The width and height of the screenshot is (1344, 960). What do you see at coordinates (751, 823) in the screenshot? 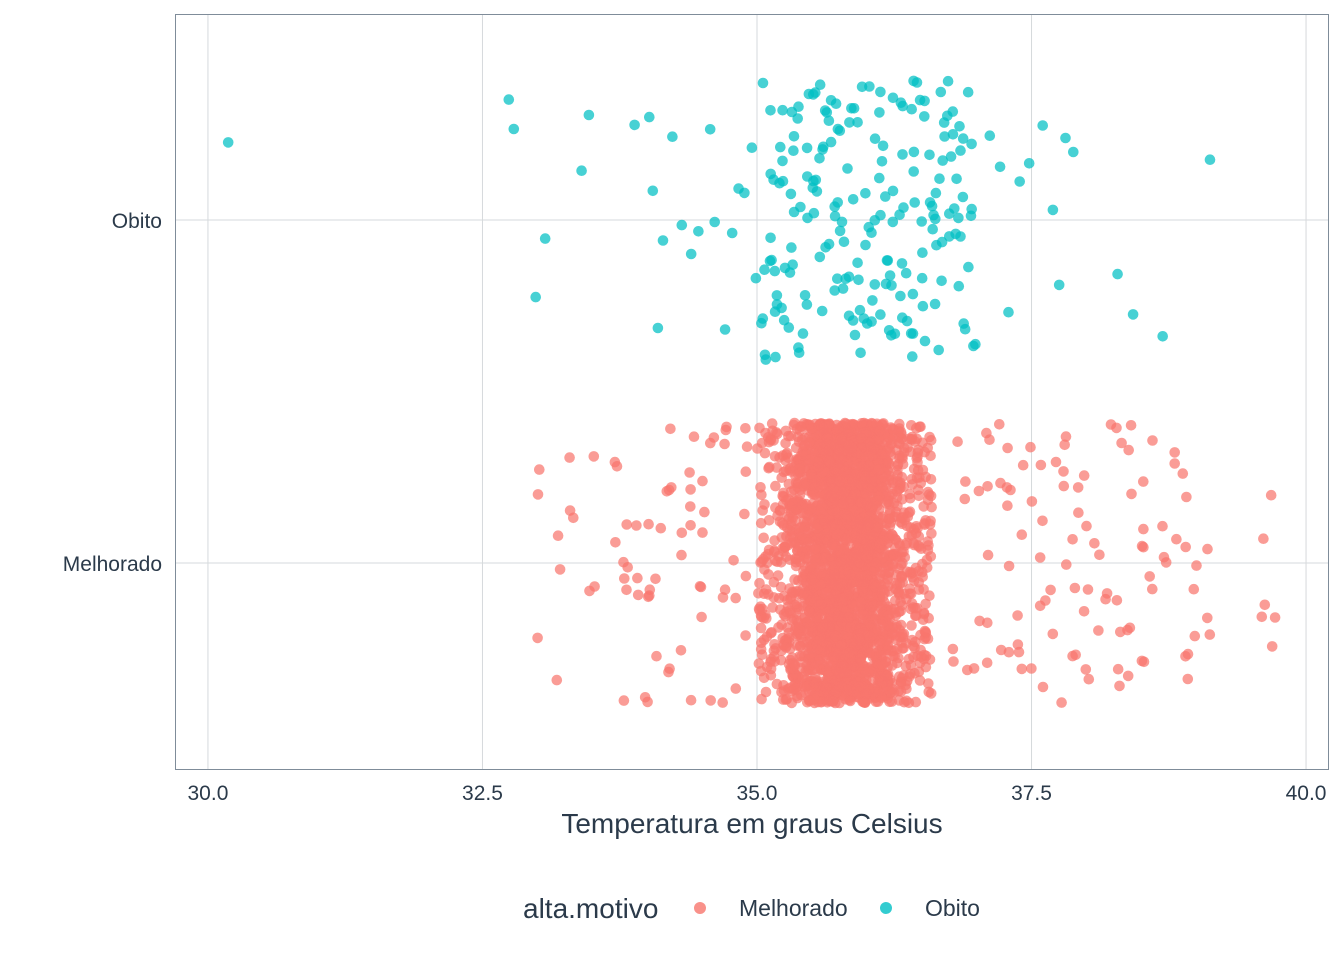
I see `x-axis-title: Temperatura em graus Celsius` at bounding box center [751, 823].